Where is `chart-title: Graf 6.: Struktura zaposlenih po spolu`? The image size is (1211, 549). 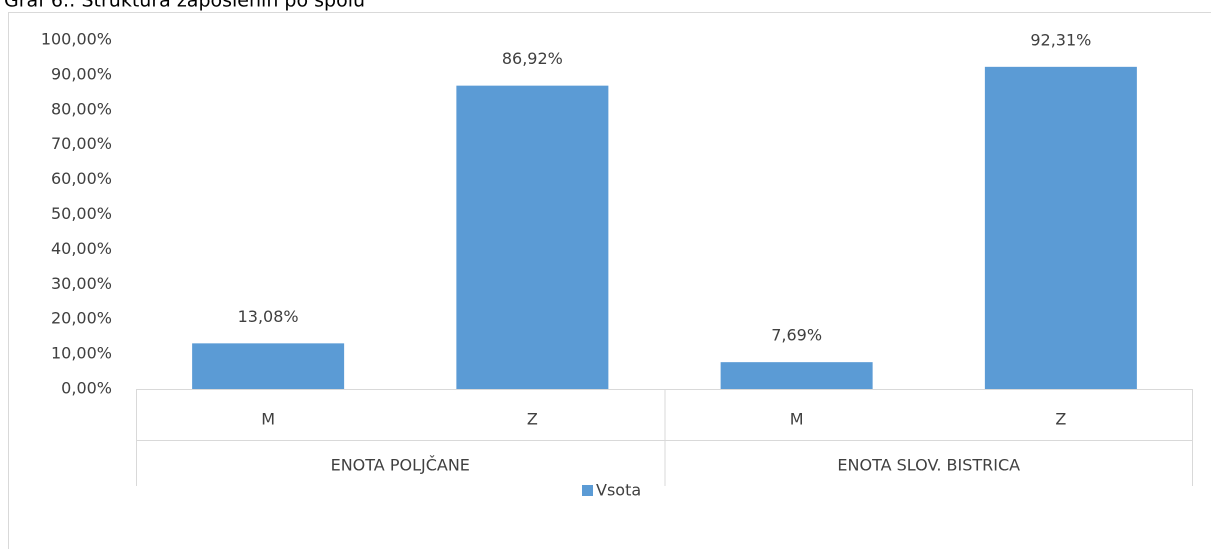 chart-title: Graf 6.: Struktura zaposlenih po spolu is located at coordinates (184, 6).